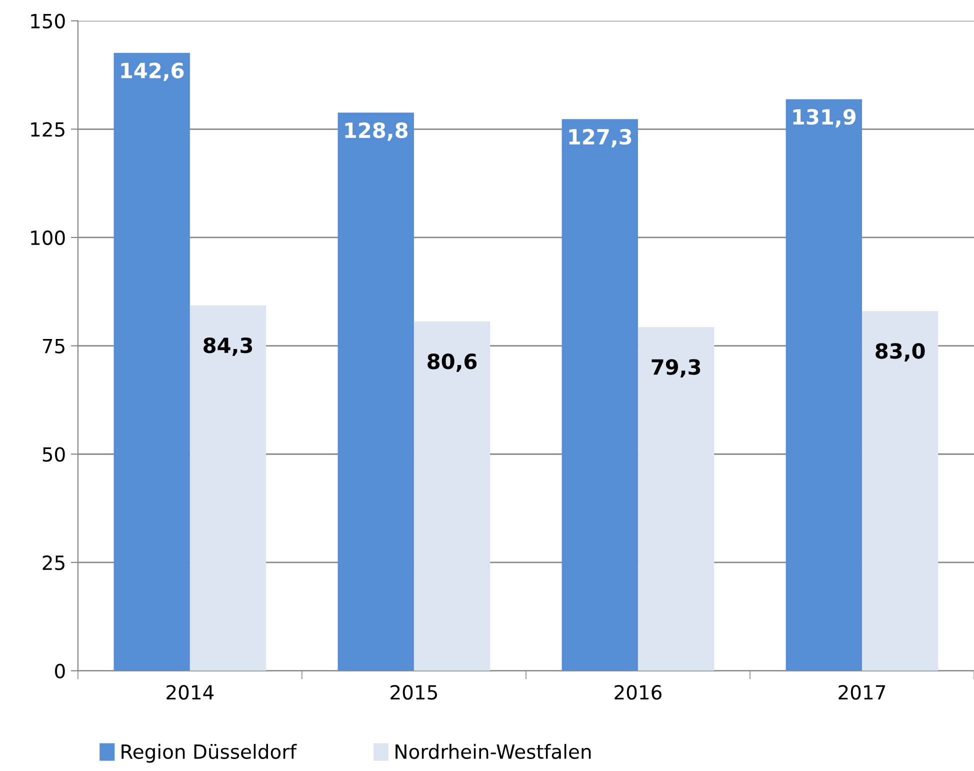  I want to click on x-tick-label: 2016, so click(638, 692).